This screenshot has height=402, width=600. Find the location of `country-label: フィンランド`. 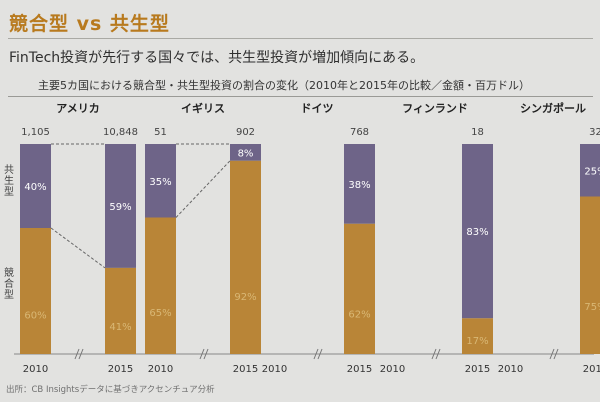

country-label: フィンランド is located at coordinates (435, 108).